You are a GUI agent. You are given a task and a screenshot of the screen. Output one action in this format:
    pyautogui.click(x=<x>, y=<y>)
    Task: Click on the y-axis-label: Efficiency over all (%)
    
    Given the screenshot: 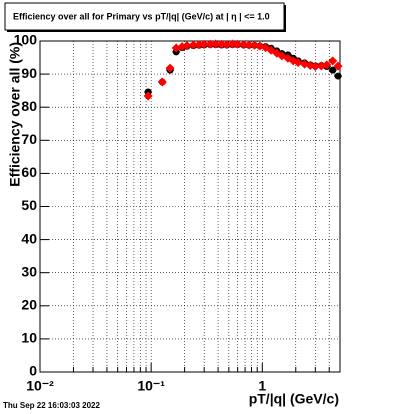 What is the action you would take?
    pyautogui.click(x=15, y=114)
    